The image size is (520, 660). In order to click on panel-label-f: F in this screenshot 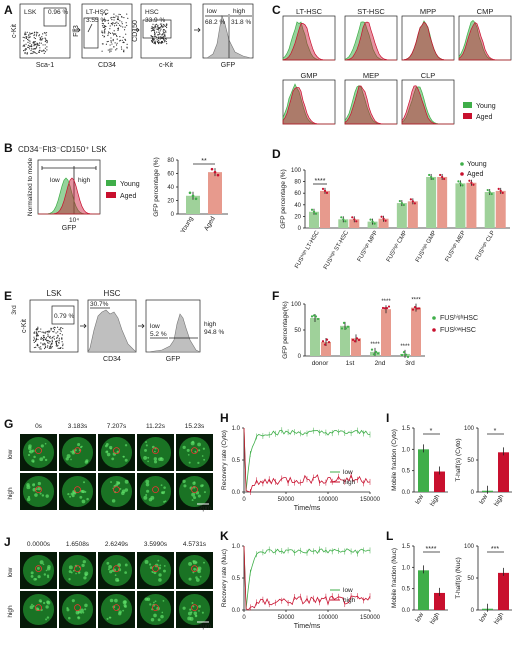, I will do `click(275, 296)`.